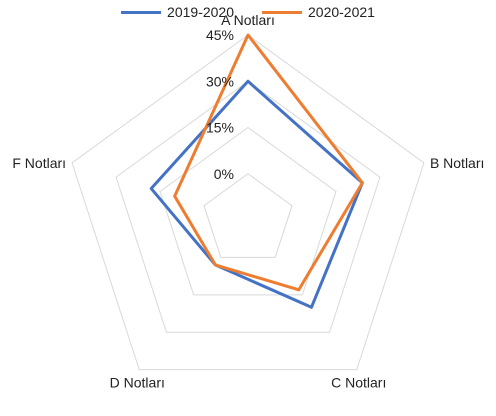  Describe the element at coordinates (457, 163) in the screenshot. I see `category-label-2: B Notları` at that location.